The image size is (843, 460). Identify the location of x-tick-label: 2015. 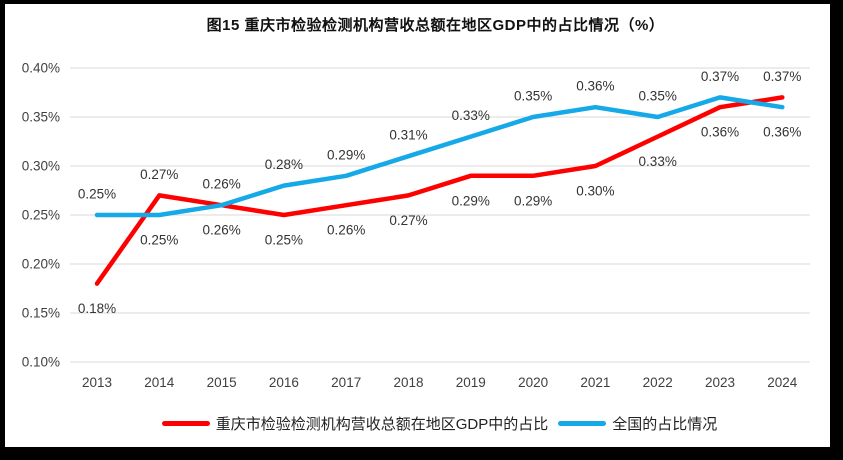
(222, 382).